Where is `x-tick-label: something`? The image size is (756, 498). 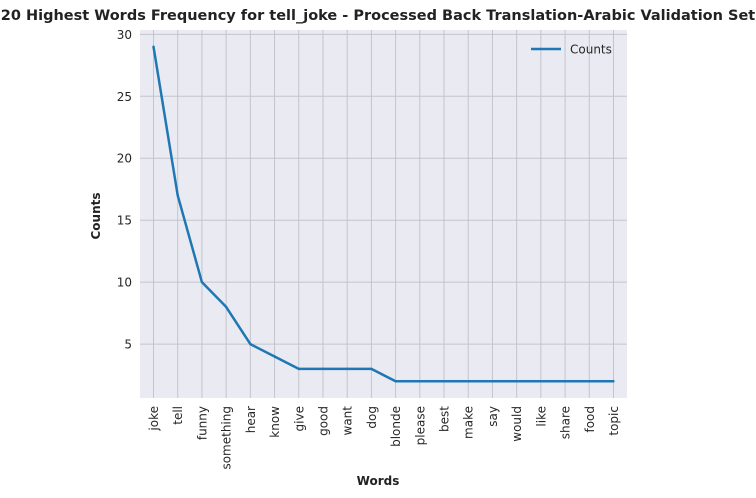 x-tick-label: something is located at coordinates (227, 438).